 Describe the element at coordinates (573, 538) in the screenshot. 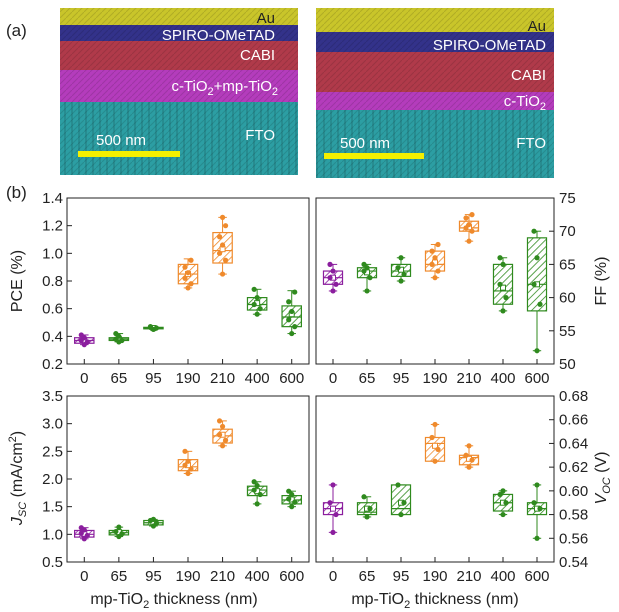

I see `voc-y-tick-label: 0.56` at that location.